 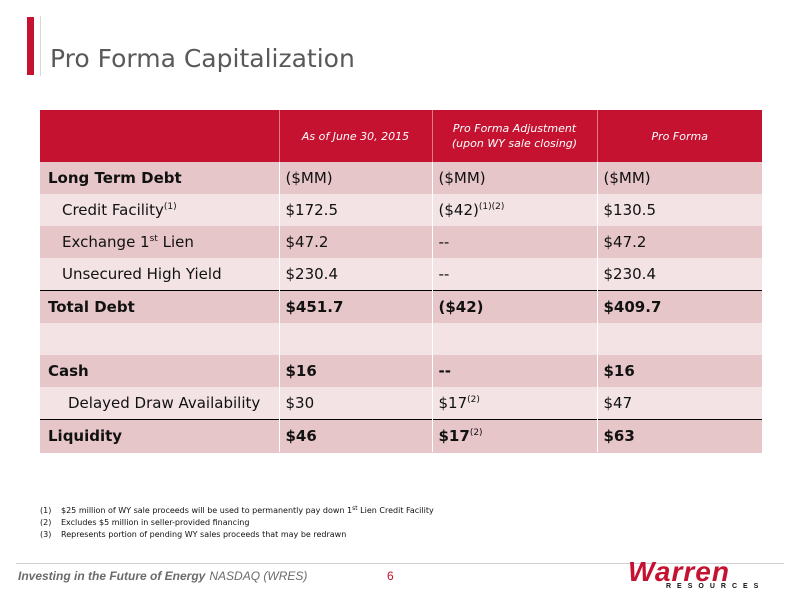 What do you see at coordinates (160, 403) in the screenshot?
I see `row-label: Delayed Draw Availability` at bounding box center [160, 403].